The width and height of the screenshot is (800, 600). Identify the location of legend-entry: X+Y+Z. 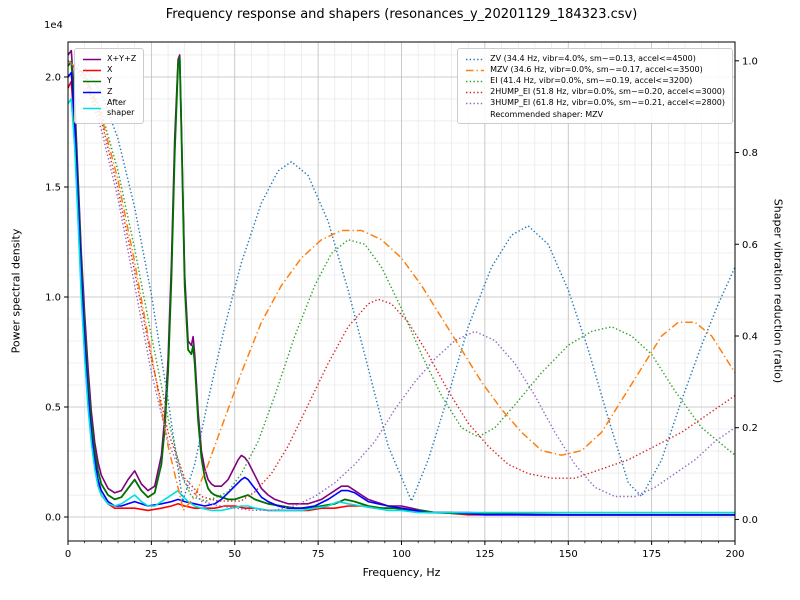
(109, 59).